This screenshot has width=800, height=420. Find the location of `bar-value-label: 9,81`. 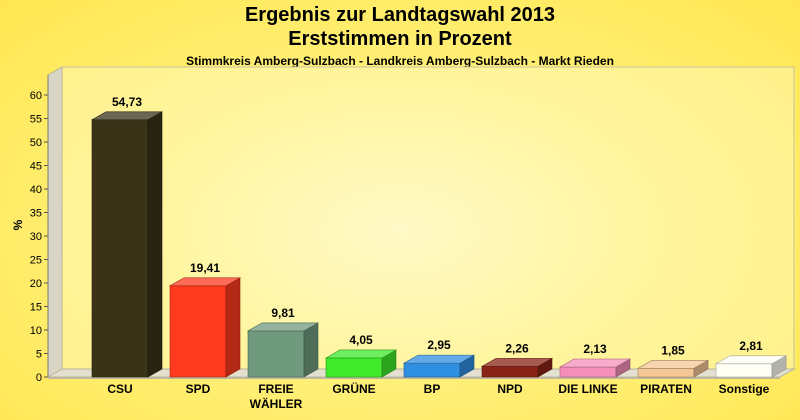

bar-value-label: 9,81 is located at coordinates (283, 313).